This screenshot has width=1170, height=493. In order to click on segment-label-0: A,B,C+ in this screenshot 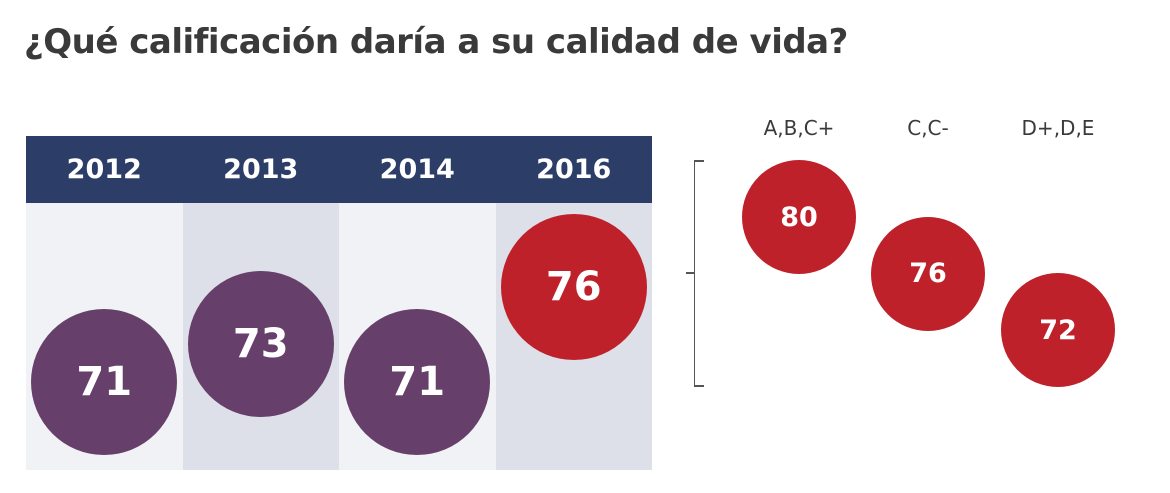, I will do `click(799, 128)`.